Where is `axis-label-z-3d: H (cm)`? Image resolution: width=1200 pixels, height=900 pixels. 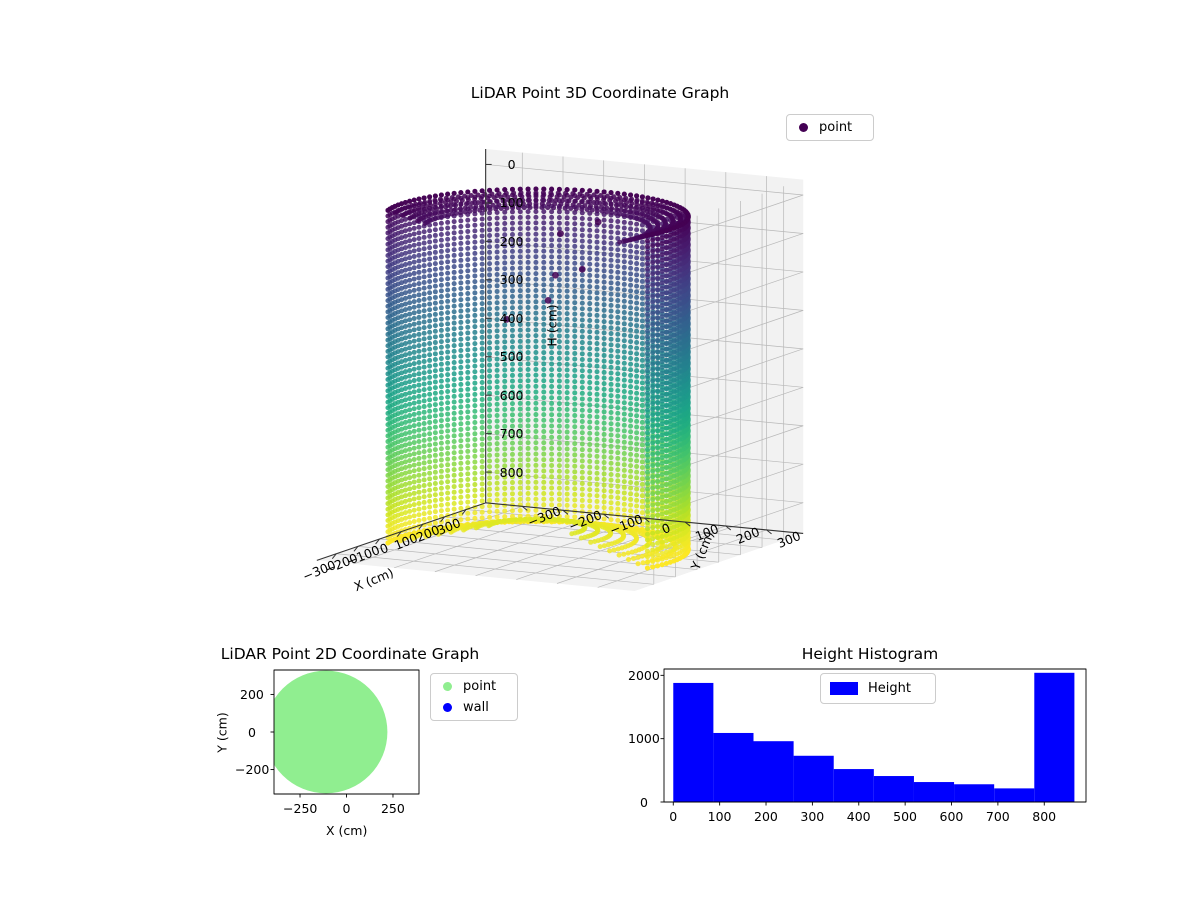 axis-label-z-3d: H (cm) is located at coordinates (552, 326).